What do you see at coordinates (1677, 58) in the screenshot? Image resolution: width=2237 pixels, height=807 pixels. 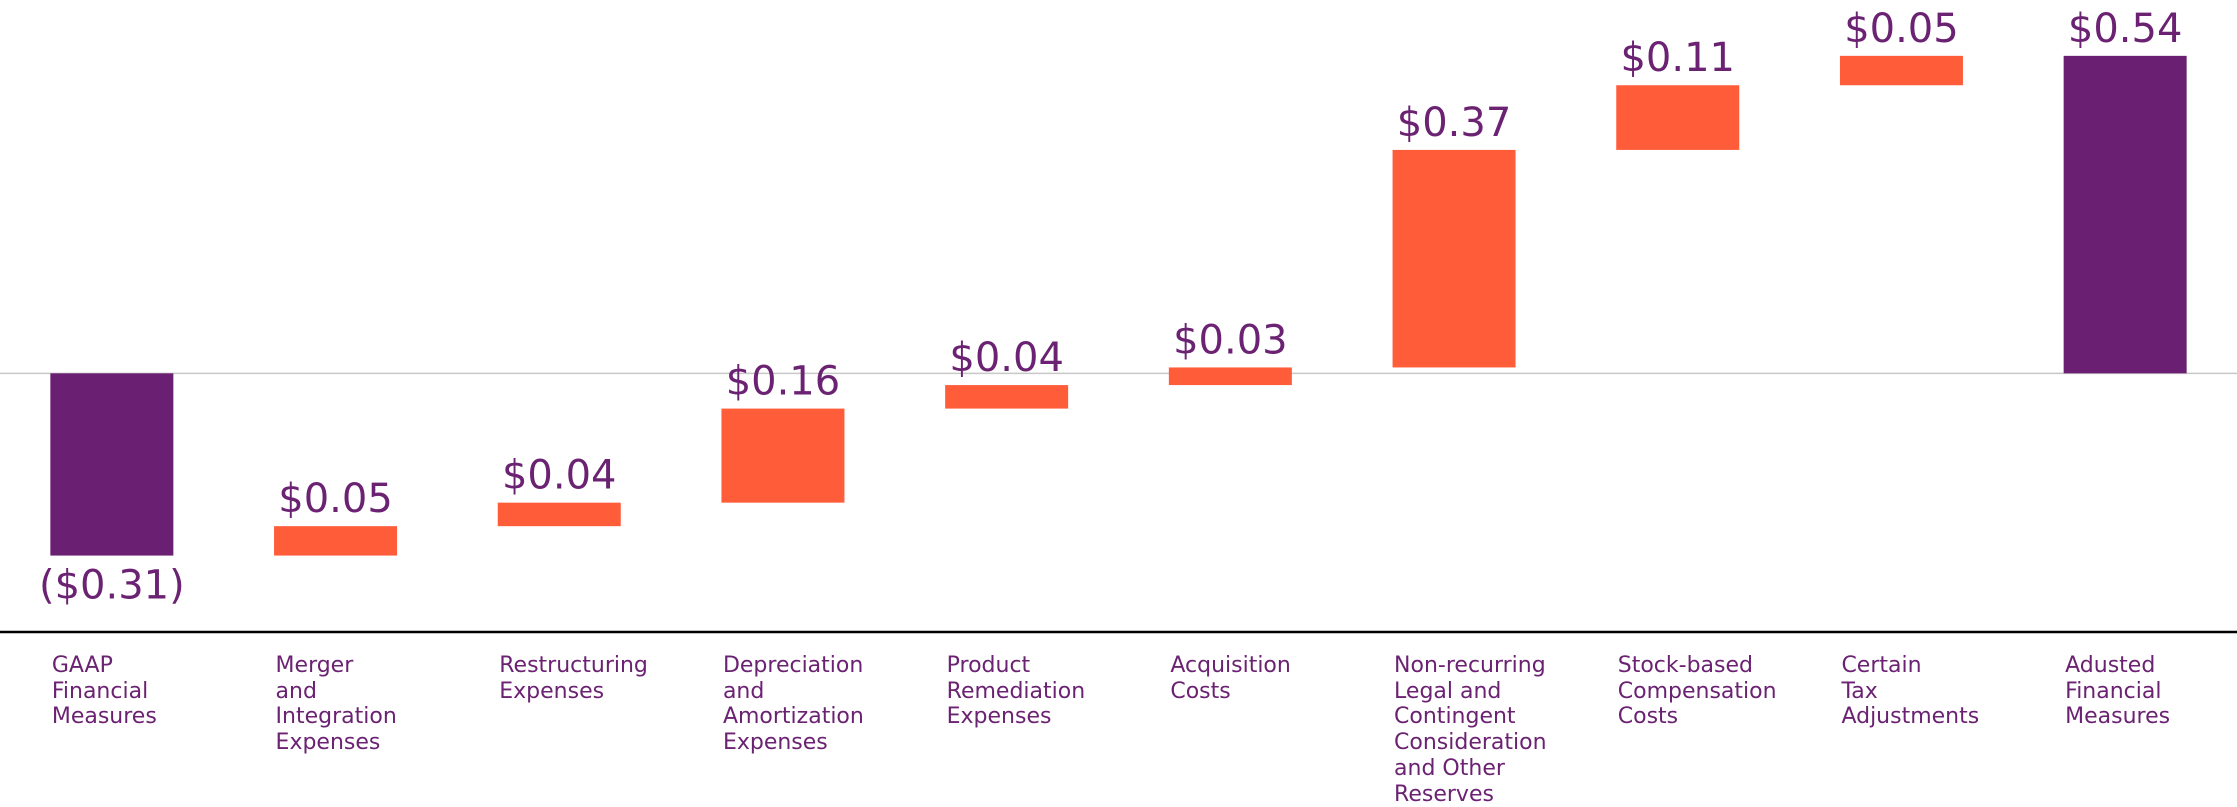 I see `value-label: $0.11` at bounding box center [1677, 58].